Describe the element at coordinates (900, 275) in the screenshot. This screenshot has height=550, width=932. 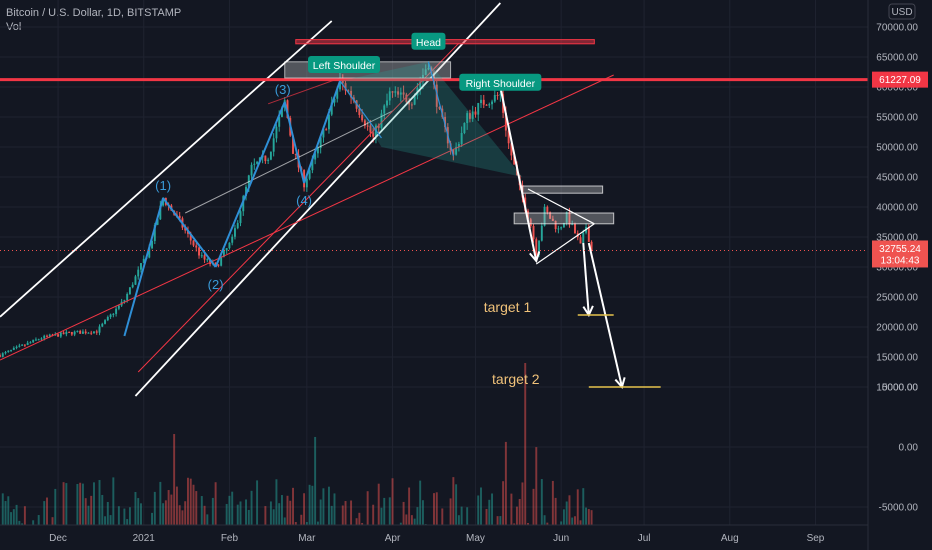
I see `price-axis-bg` at that location.